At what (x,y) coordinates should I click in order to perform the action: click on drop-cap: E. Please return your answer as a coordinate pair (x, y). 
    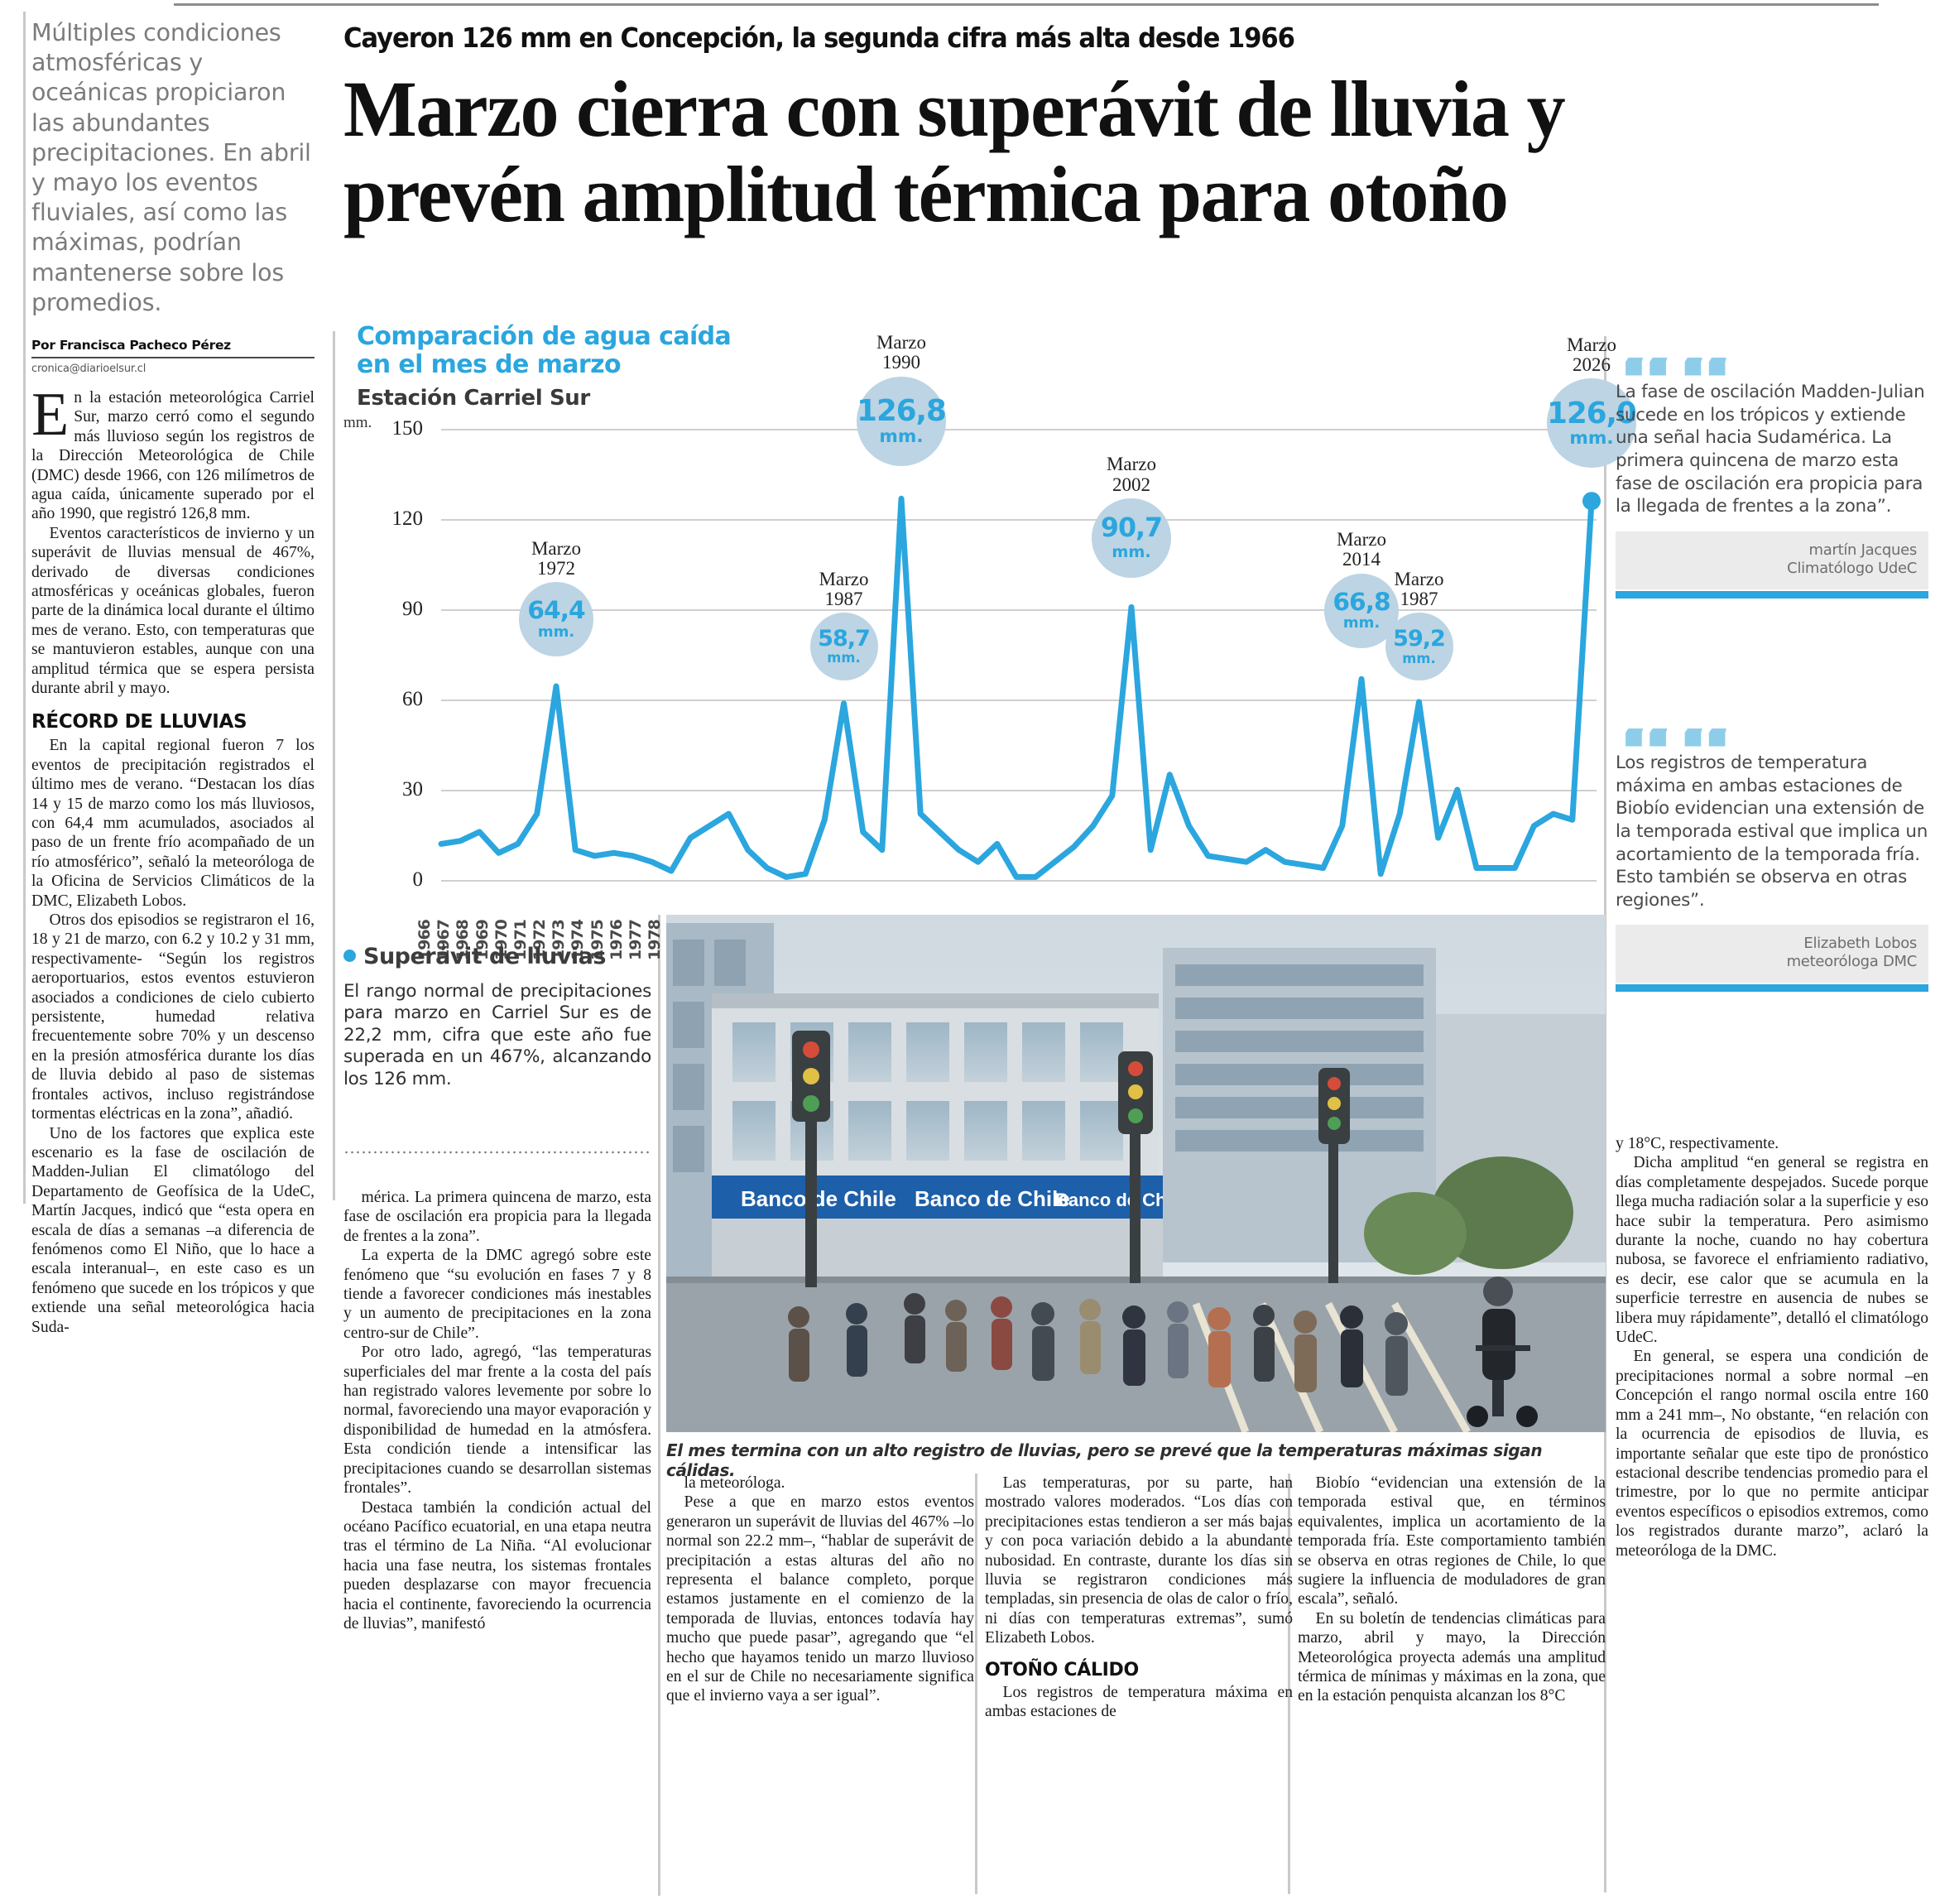
    Looking at the image, I should click on (50, 414).